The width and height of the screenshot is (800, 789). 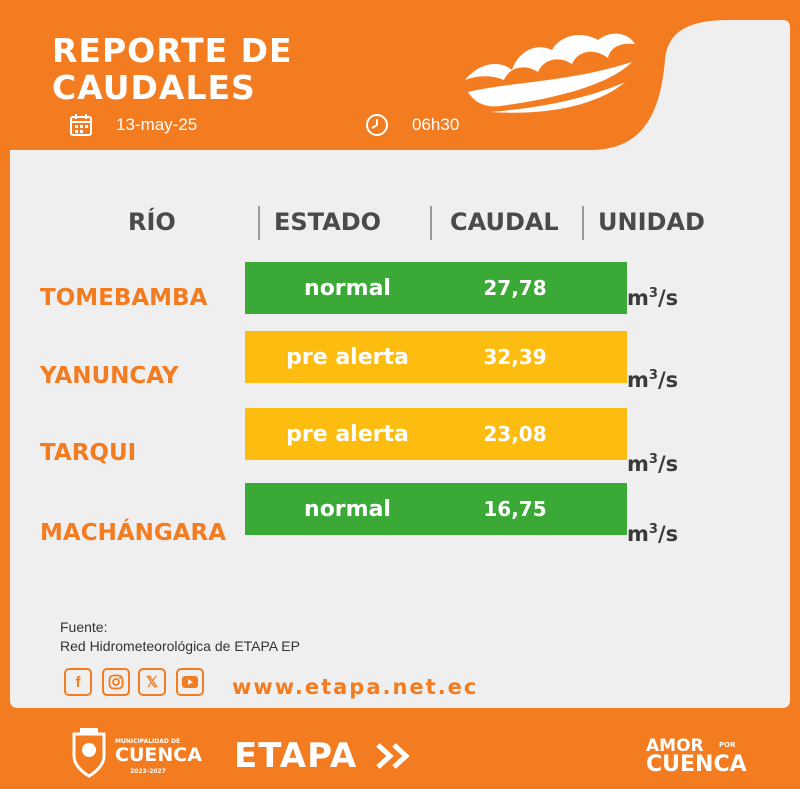 What do you see at coordinates (696, 764) in the screenshot?
I see `amor-por-cuenca-logo-line2: CUENCA` at bounding box center [696, 764].